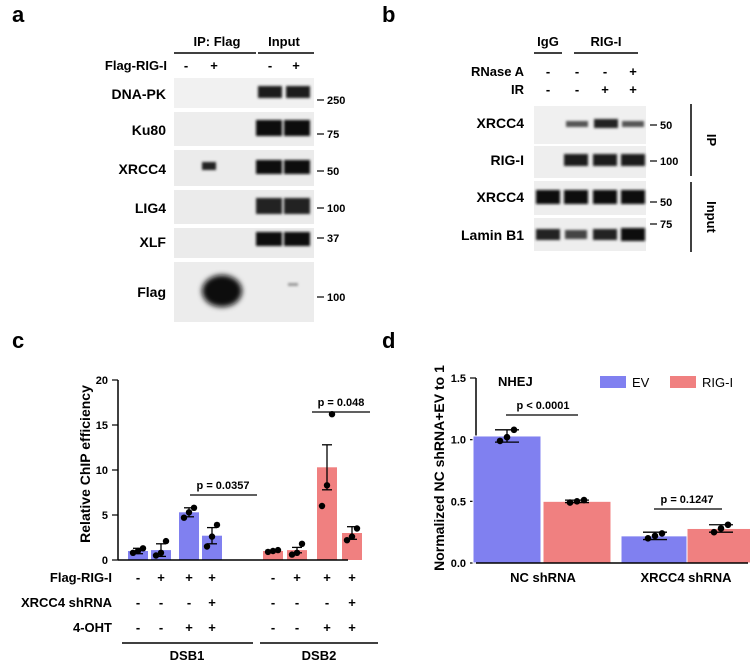  What do you see at coordinates (151, 292) in the screenshot?
I see `row-label: Flag` at bounding box center [151, 292].